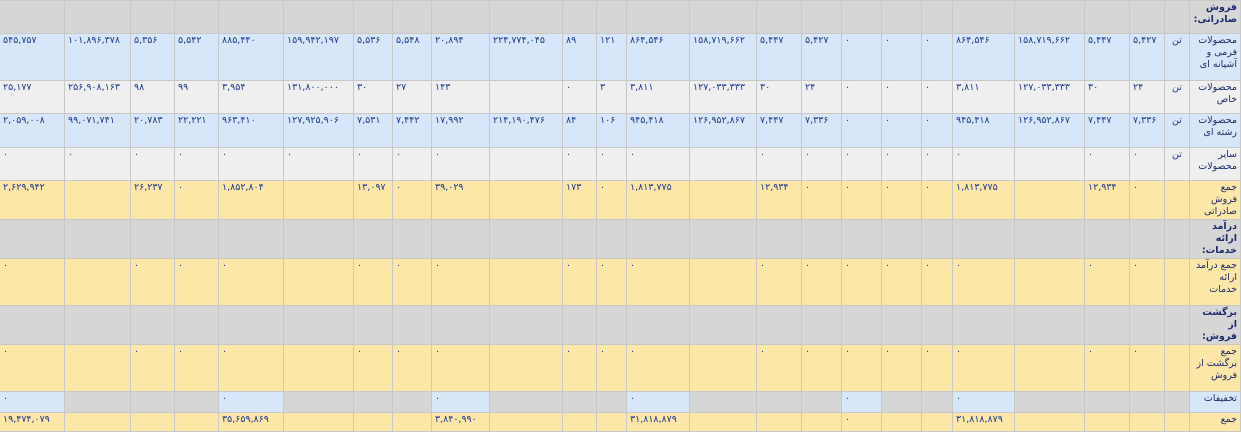 Image resolution: width=1241 pixels, height=432 pixels. I want to click on value-cell: ۹۴۵,۴۱۸, so click(983, 130).